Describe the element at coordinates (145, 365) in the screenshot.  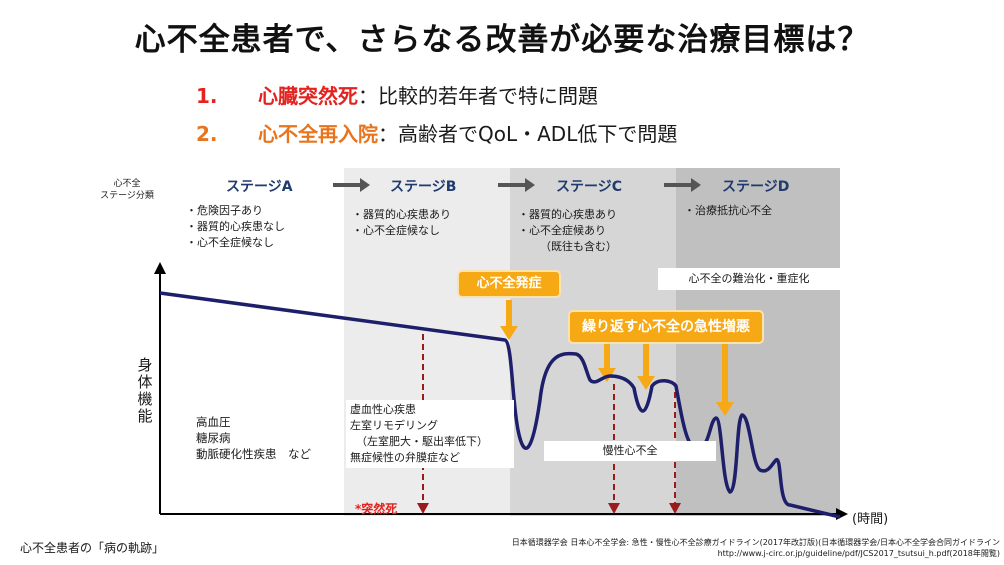
I see `y-axis-char: 身` at that location.